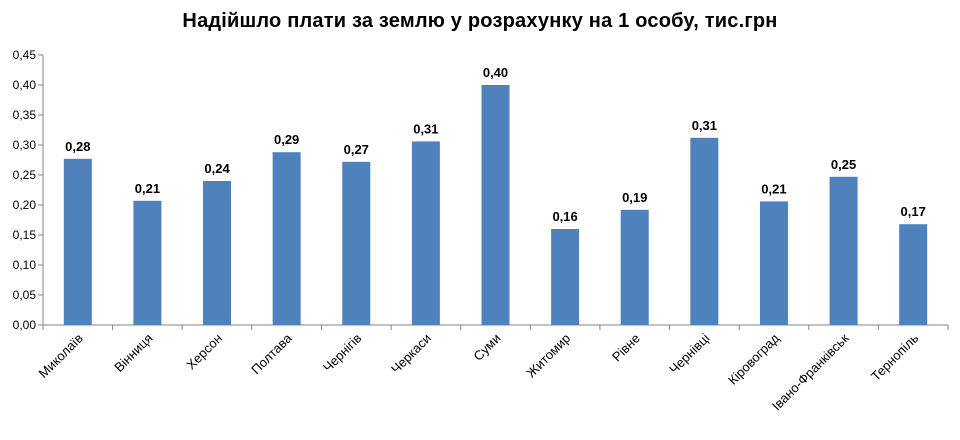 Image resolution: width=960 pixels, height=440 pixels. I want to click on data-label: 0,25, so click(843, 164).